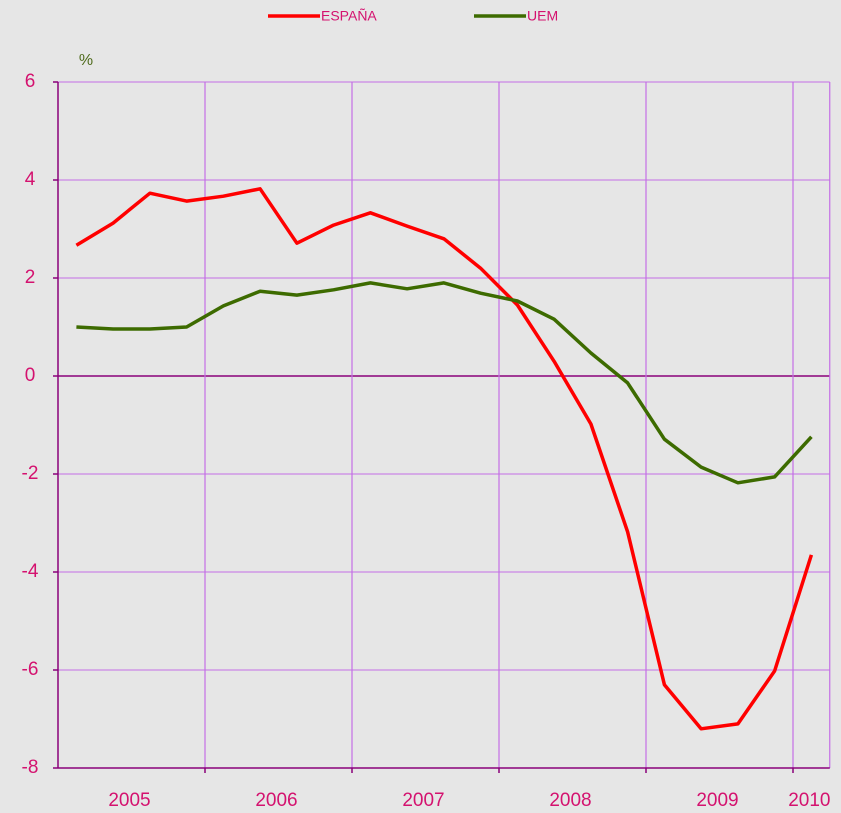 Image resolution: width=841 pixels, height=813 pixels. What do you see at coordinates (276, 800) in the screenshot?
I see `x-tick-label: 2006` at bounding box center [276, 800].